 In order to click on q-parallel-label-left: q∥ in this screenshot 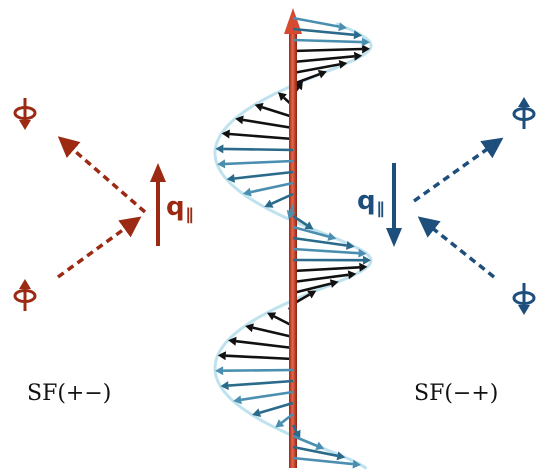, I will do `click(180, 208)`.